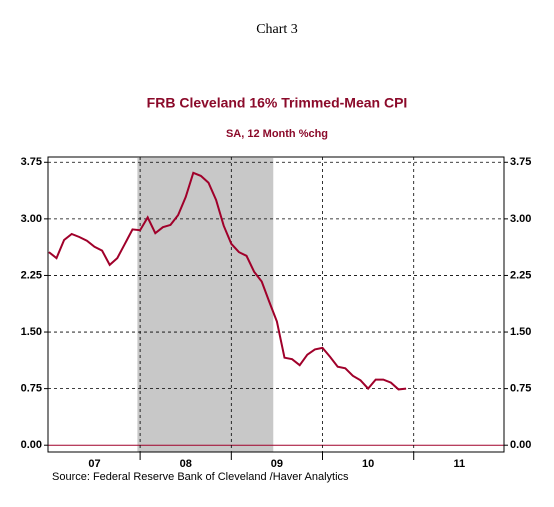 The image size is (554, 507). I want to click on y-tick-label: 3.75, so click(31, 162).